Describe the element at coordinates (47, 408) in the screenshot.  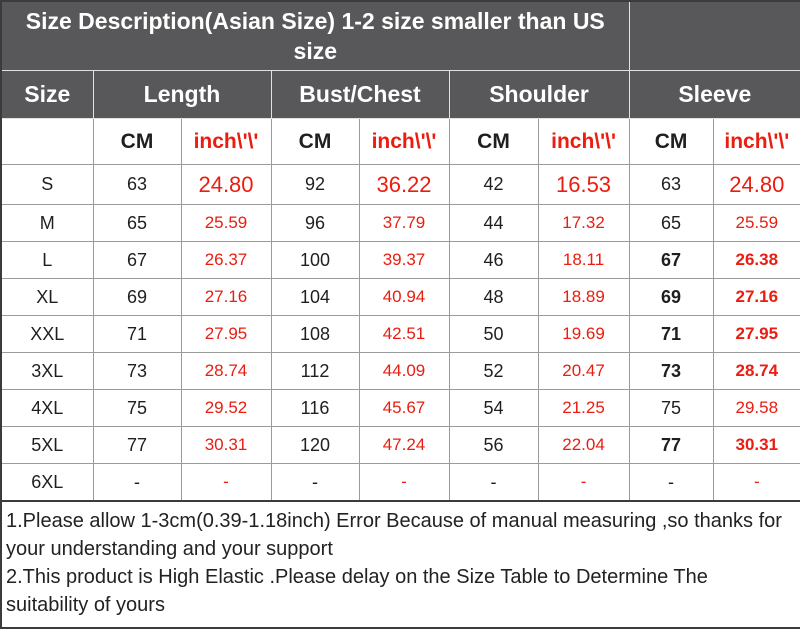
I see `size-label: 4XL` at that location.